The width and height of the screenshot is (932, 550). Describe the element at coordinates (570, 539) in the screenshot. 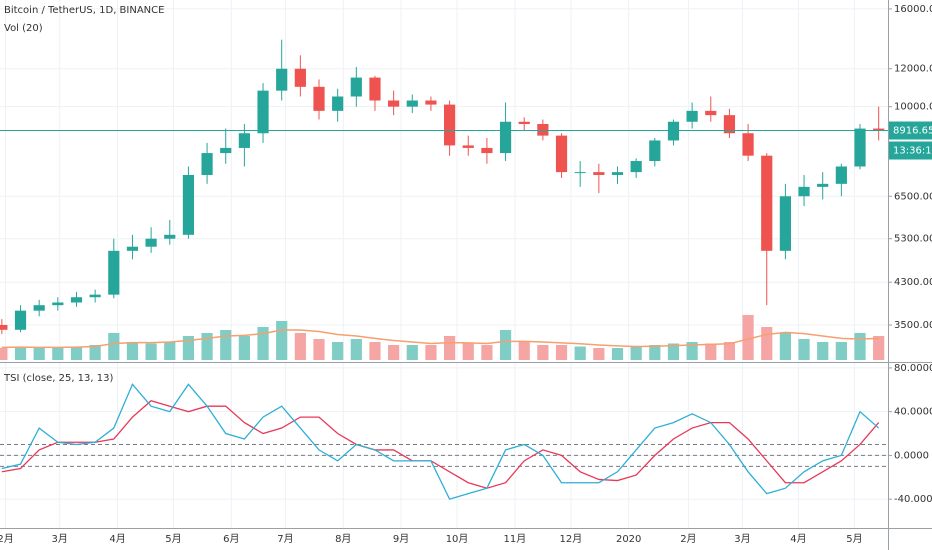

I see `x-tick-label: 12月` at that location.